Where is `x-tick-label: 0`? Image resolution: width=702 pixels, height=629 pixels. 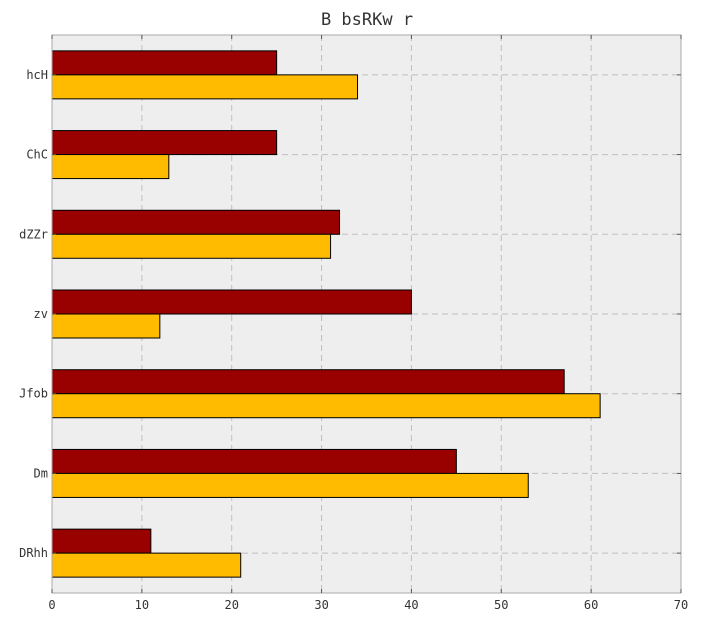
x-tick-label: 0 is located at coordinates (51, 605).